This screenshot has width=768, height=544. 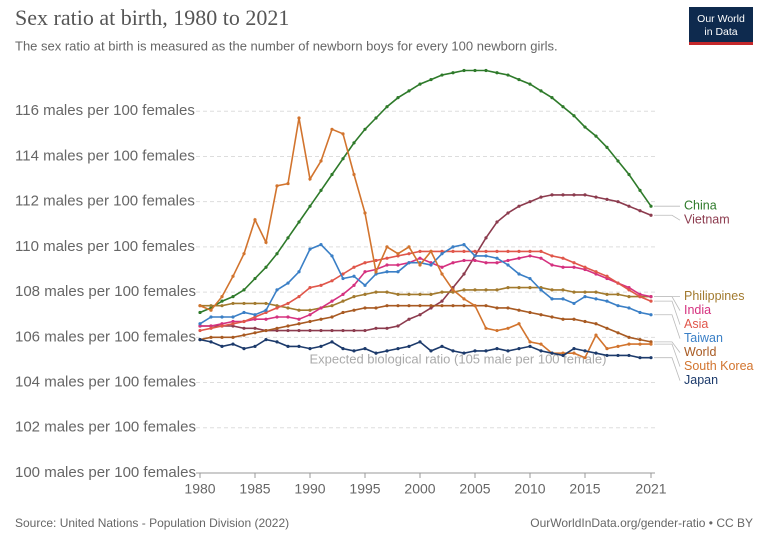 What do you see at coordinates (105, 472) in the screenshot?
I see `y-tick-label: 100 males per 100 females` at bounding box center [105, 472].